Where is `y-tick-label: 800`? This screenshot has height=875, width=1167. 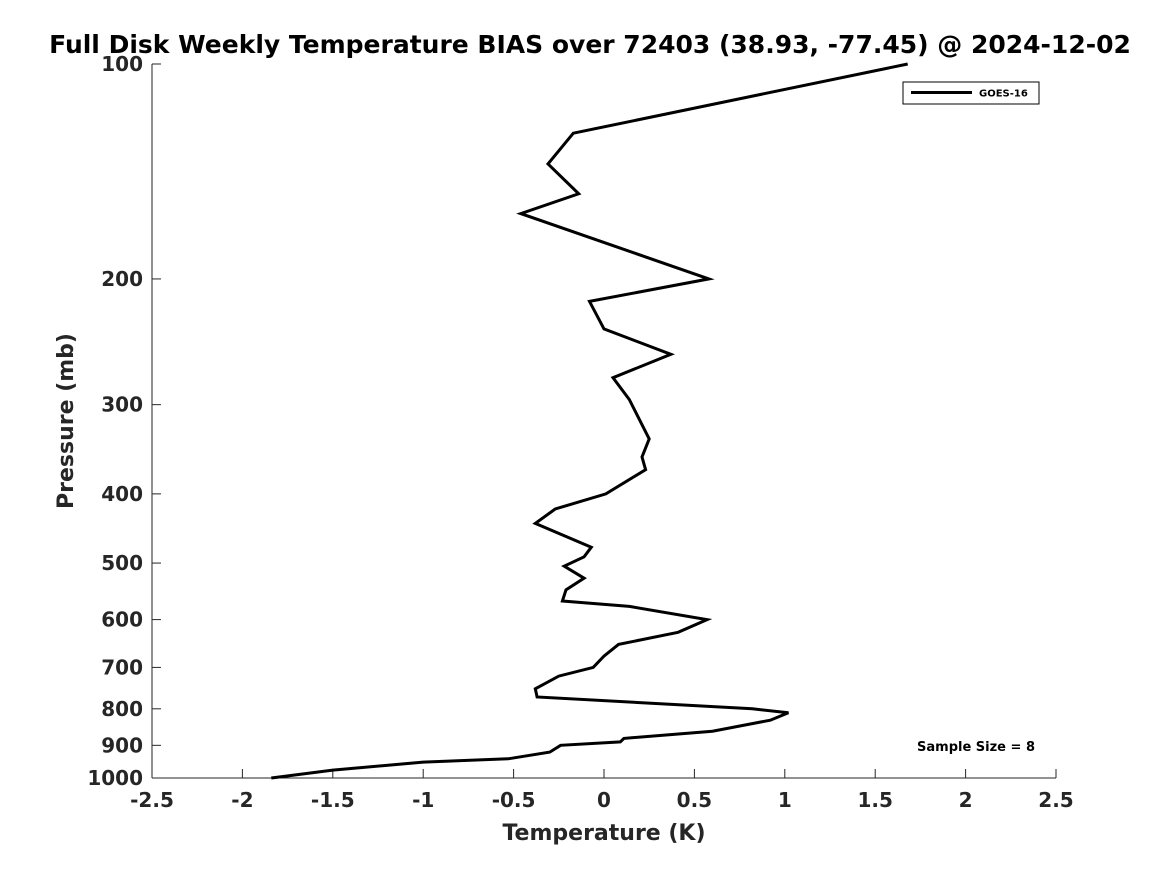
y-tick-label: 800 is located at coordinates (122, 709).